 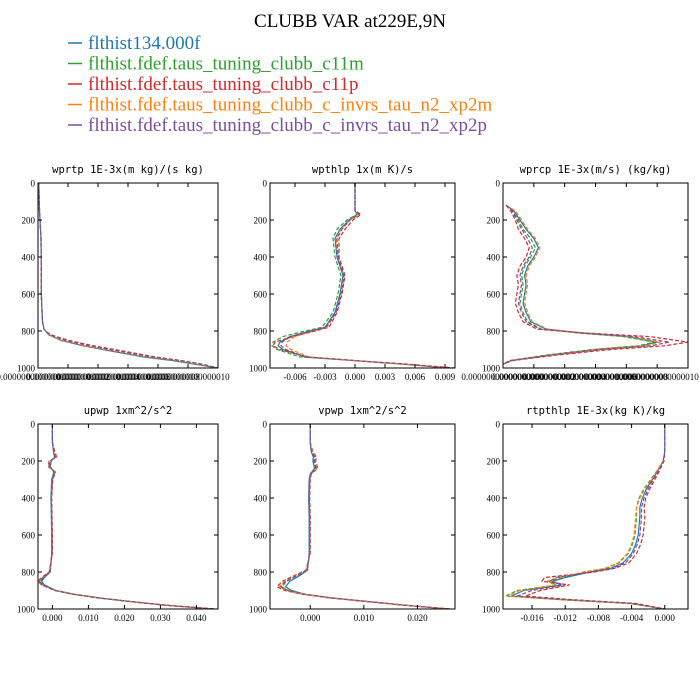 I want to click on panel-3-xtick-label-1: 0.00000000000000000, so click(x=503, y=377).